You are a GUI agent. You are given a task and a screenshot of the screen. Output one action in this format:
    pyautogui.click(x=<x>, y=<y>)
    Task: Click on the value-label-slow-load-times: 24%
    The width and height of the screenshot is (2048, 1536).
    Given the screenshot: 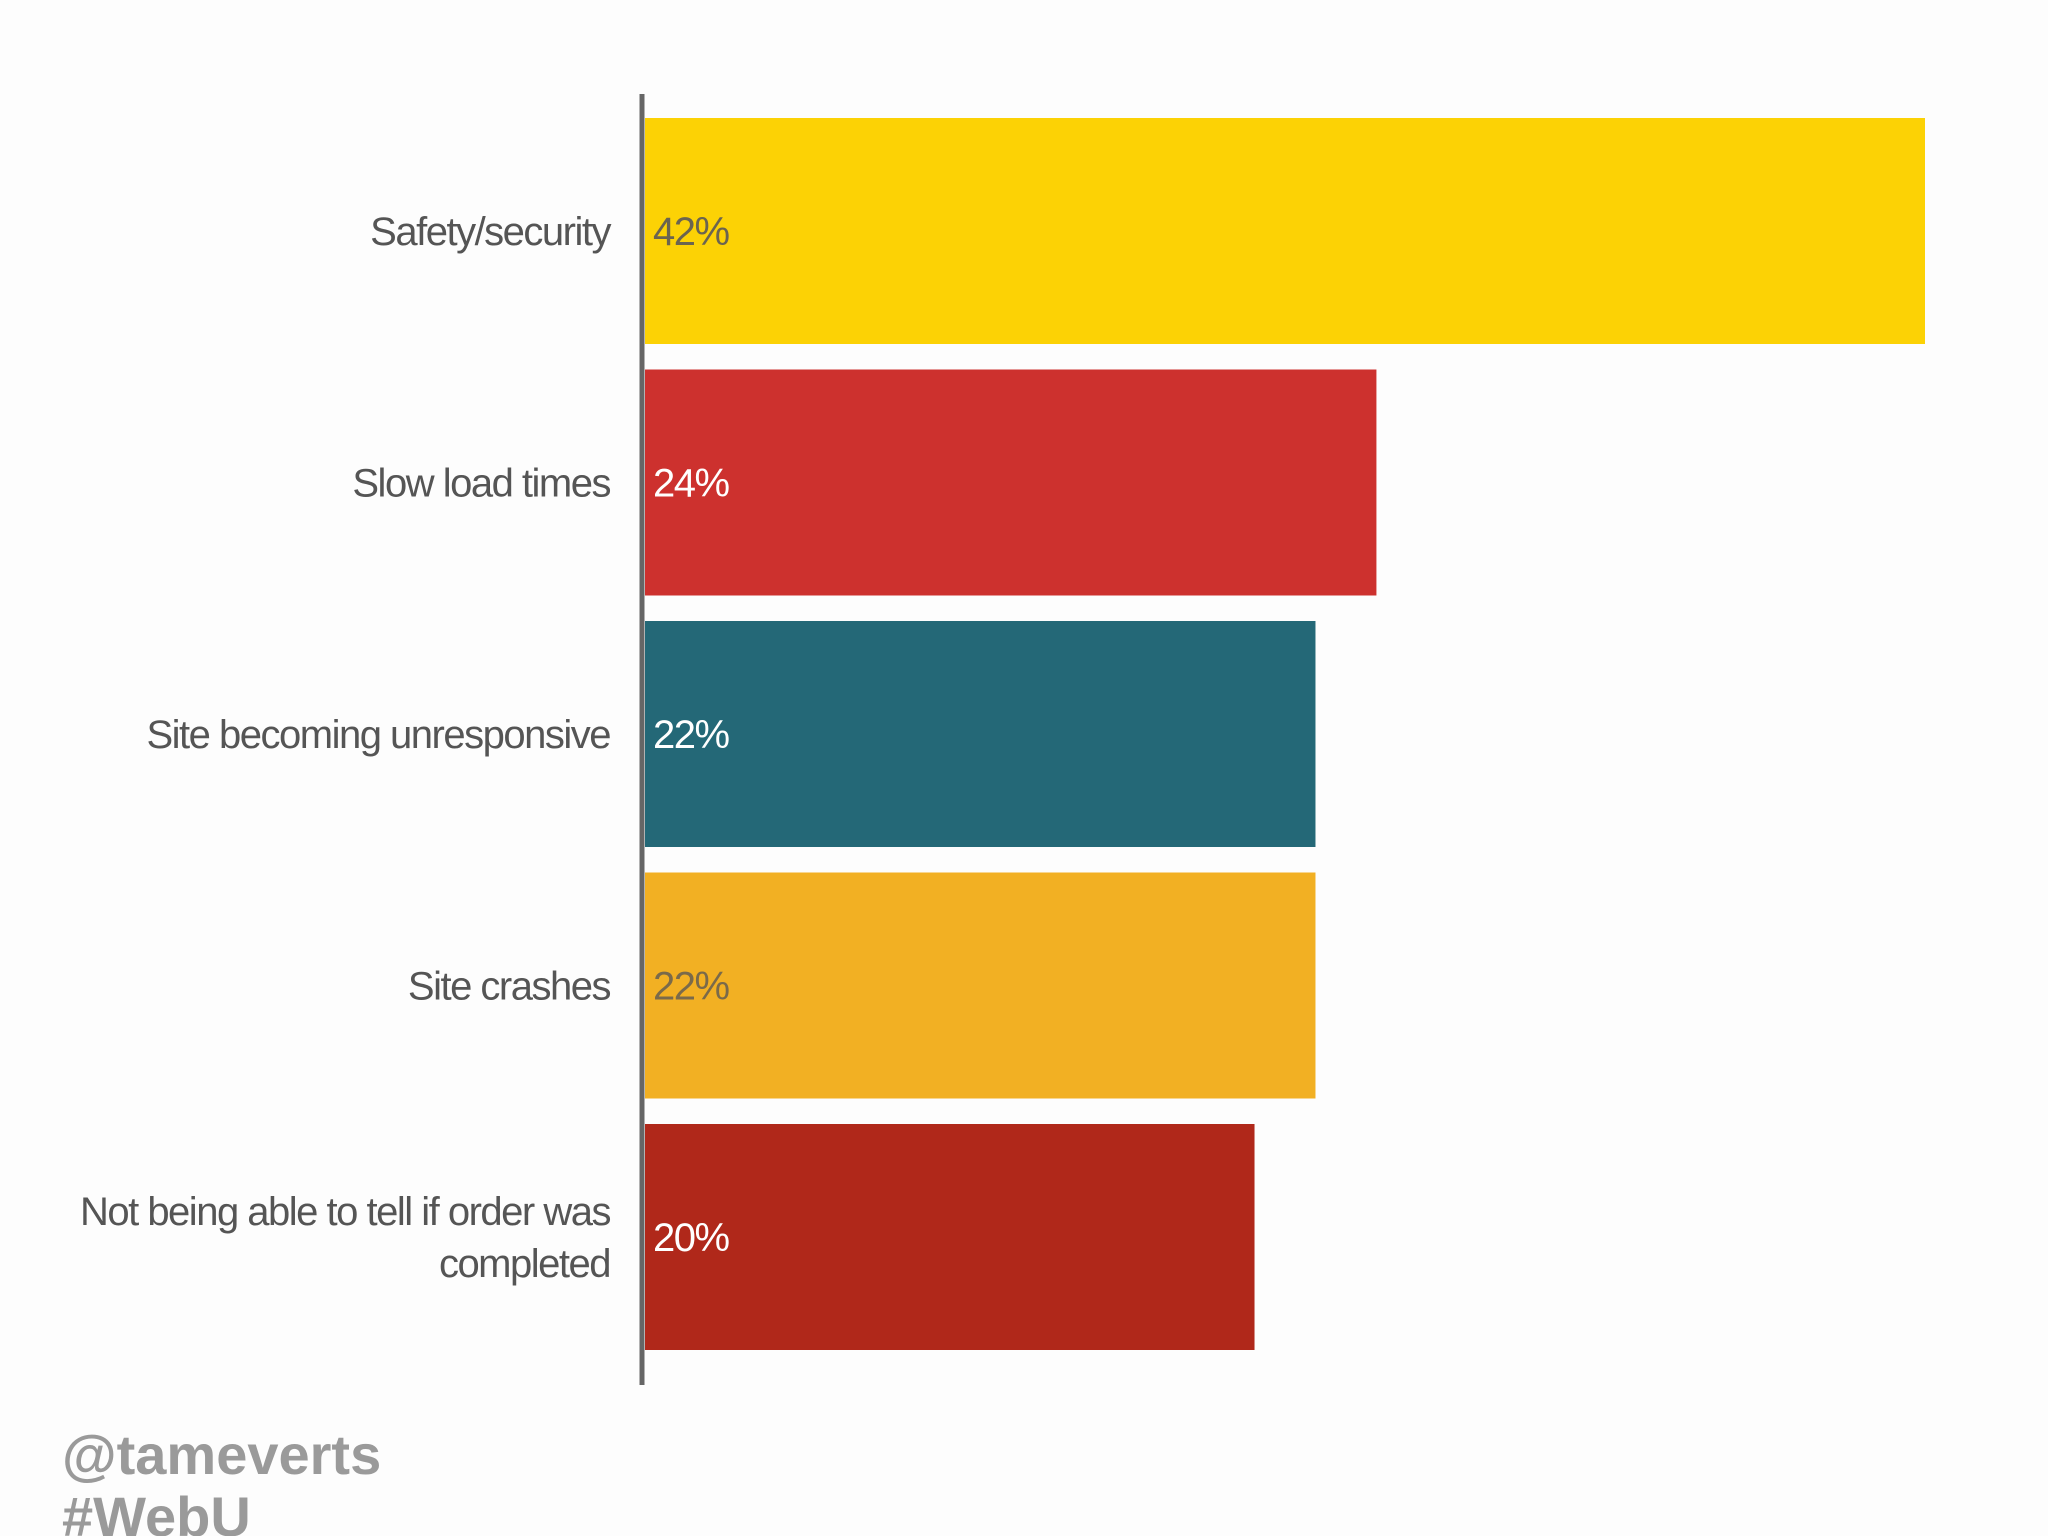 What is the action you would take?
    pyautogui.click(x=691, y=484)
    